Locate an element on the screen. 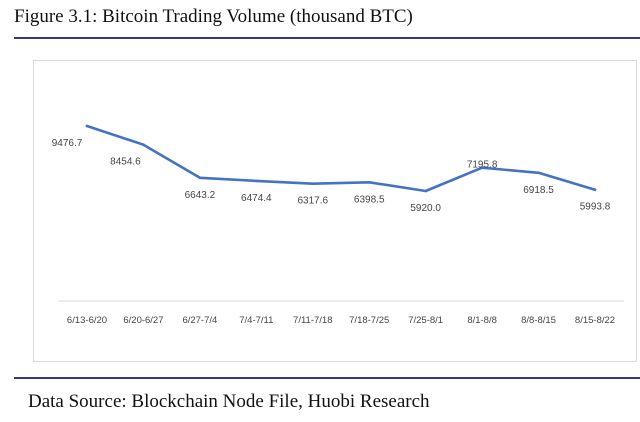  x-tick-label: 8/1-8/8 is located at coordinates (482, 320).